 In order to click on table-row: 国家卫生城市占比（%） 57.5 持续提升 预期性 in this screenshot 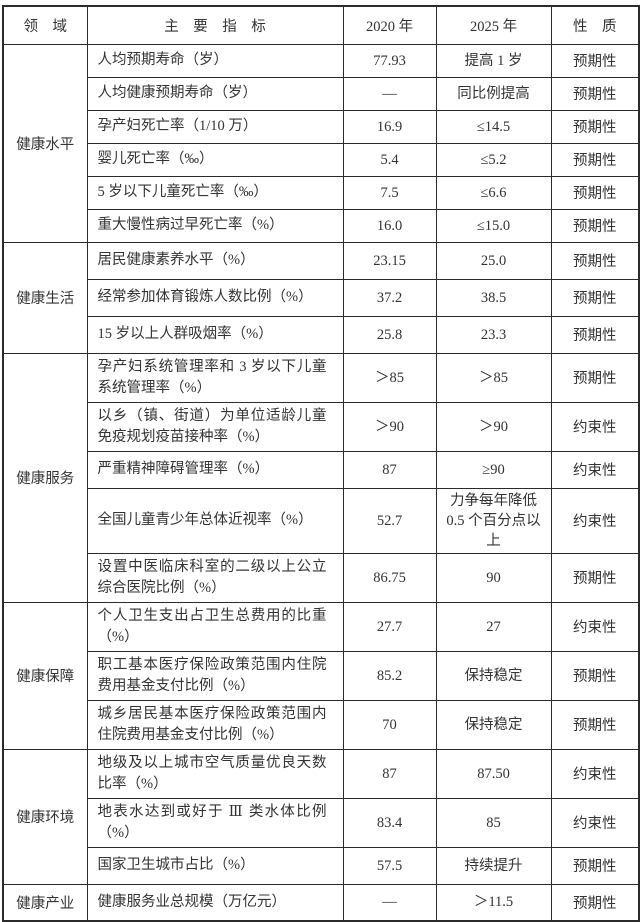, I will do `click(321, 865)`.